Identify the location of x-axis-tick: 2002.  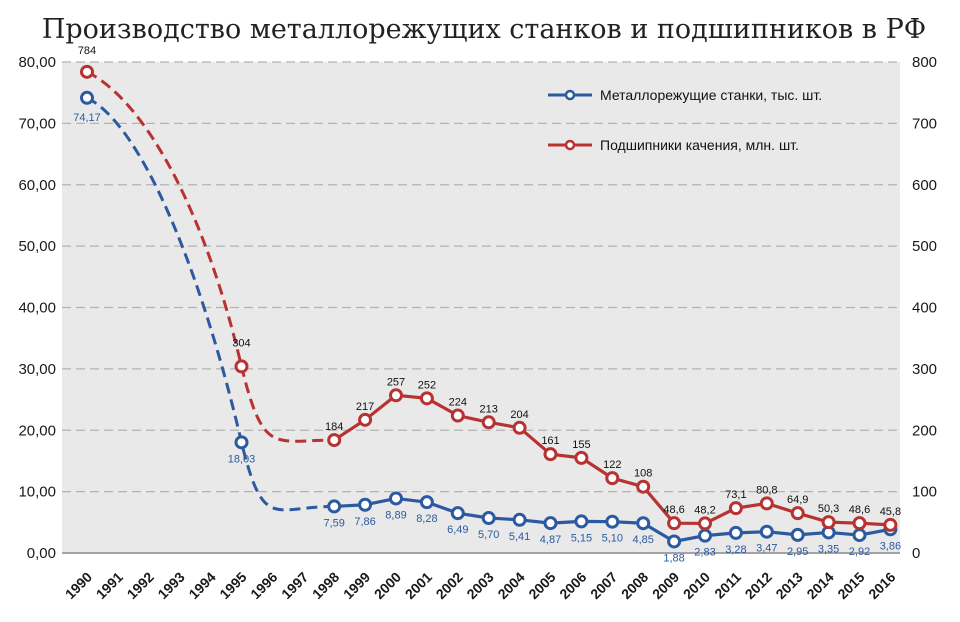
(449, 585).